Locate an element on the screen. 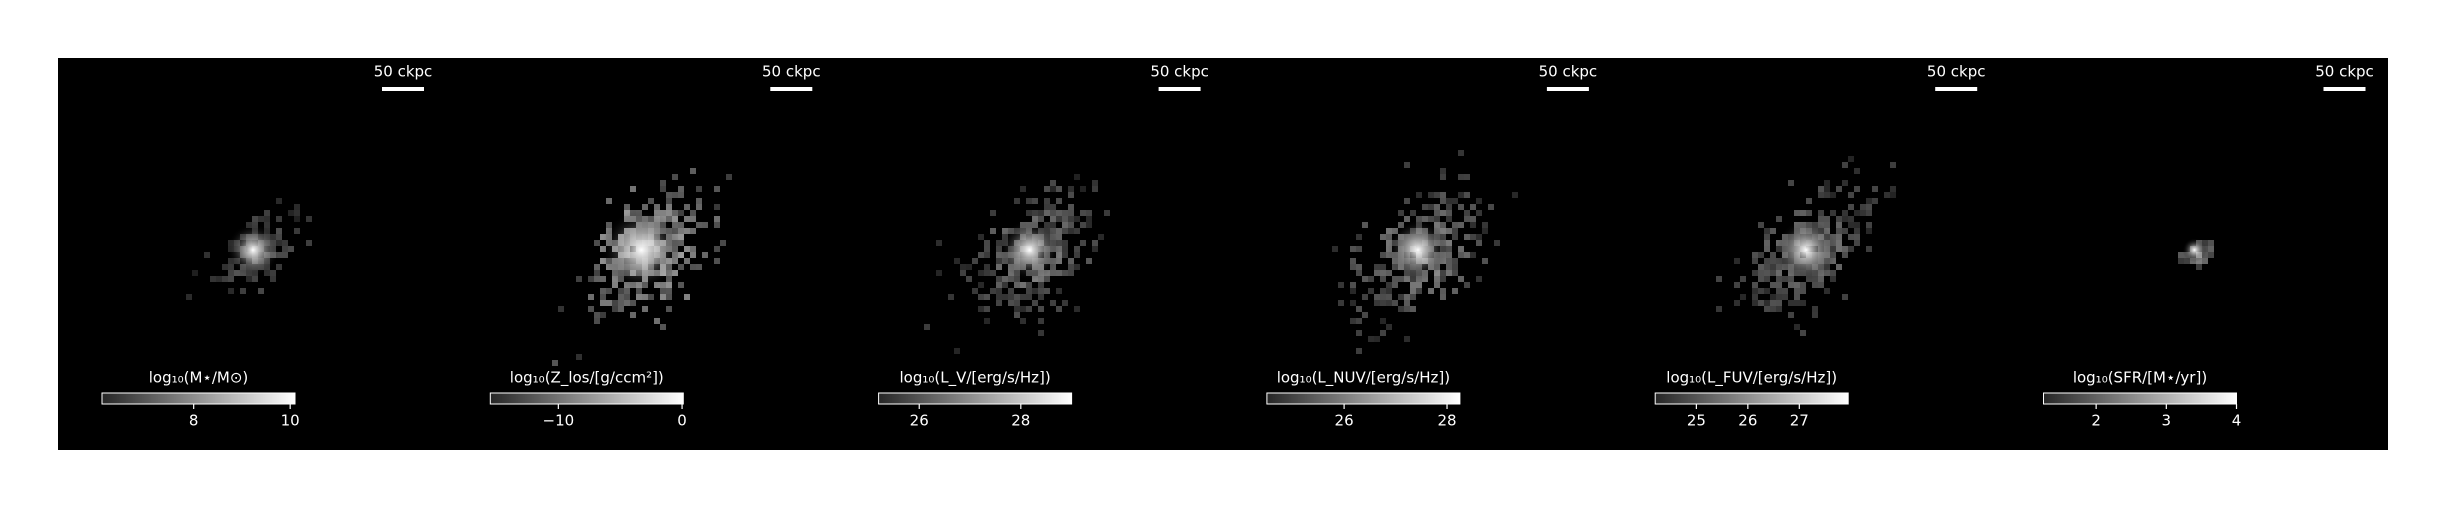 Image resolution: width=2444 pixels, height=511 pixels. scale-bar is located at coordinates (2344, 89).